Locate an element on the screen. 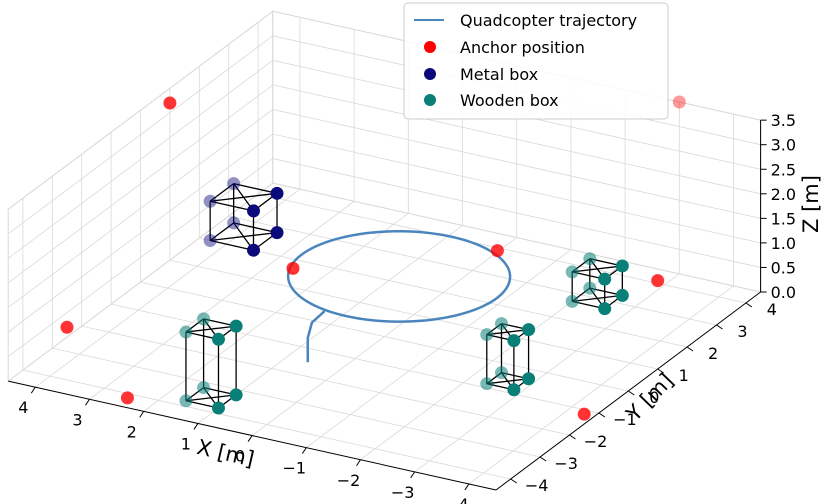  x-tick-label: −3 is located at coordinates (403, 492).